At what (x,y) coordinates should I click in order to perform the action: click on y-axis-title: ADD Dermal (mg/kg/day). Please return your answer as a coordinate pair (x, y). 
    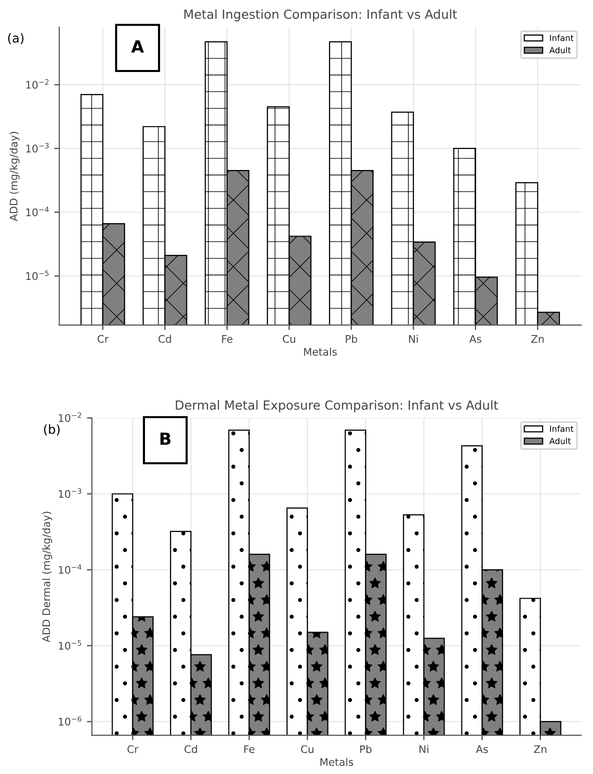
    Looking at the image, I should click on (47, 577).